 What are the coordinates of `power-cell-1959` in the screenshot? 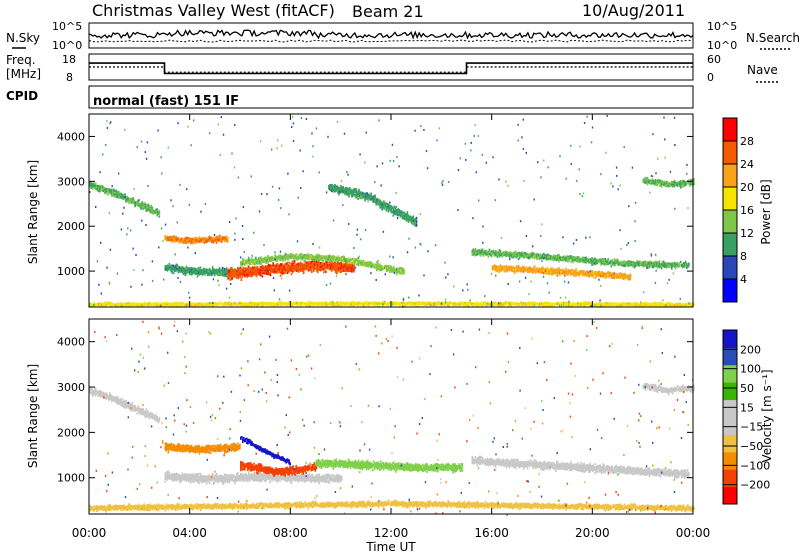 It's located at (299, 269).